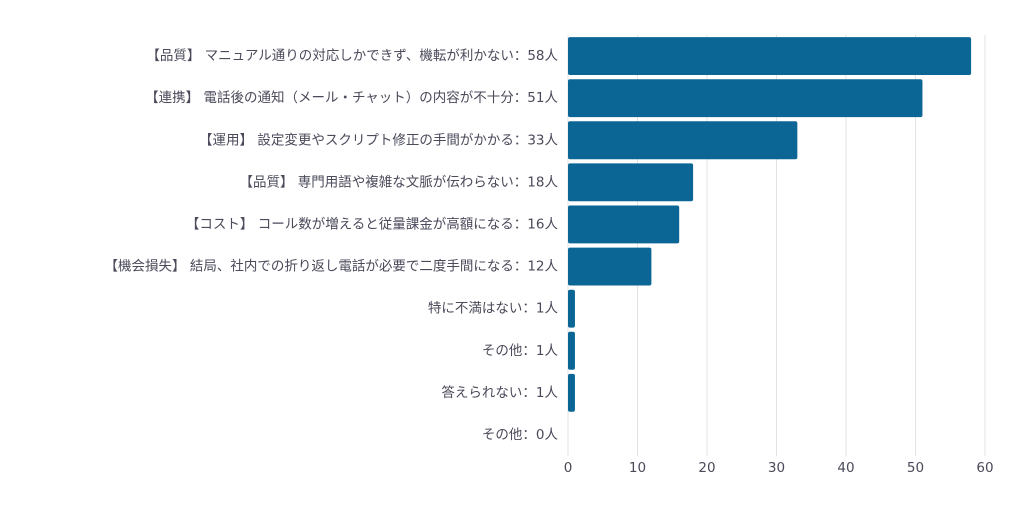  What do you see at coordinates (568, 468) in the screenshot?
I see `x-tick-label: 0` at bounding box center [568, 468].